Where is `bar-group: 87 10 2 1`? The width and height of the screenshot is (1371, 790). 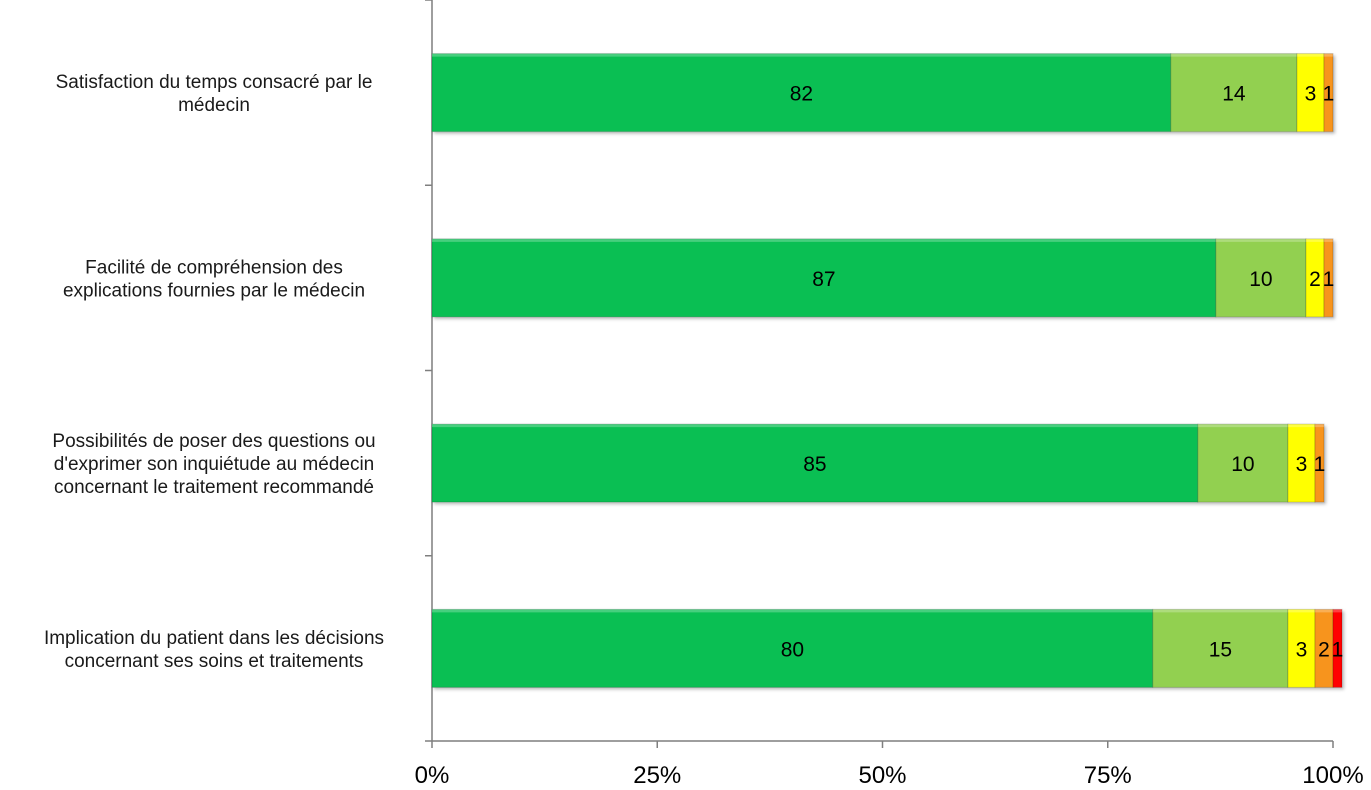 bar-group: 87 10 2 1 is located at coordinates (883, 278).